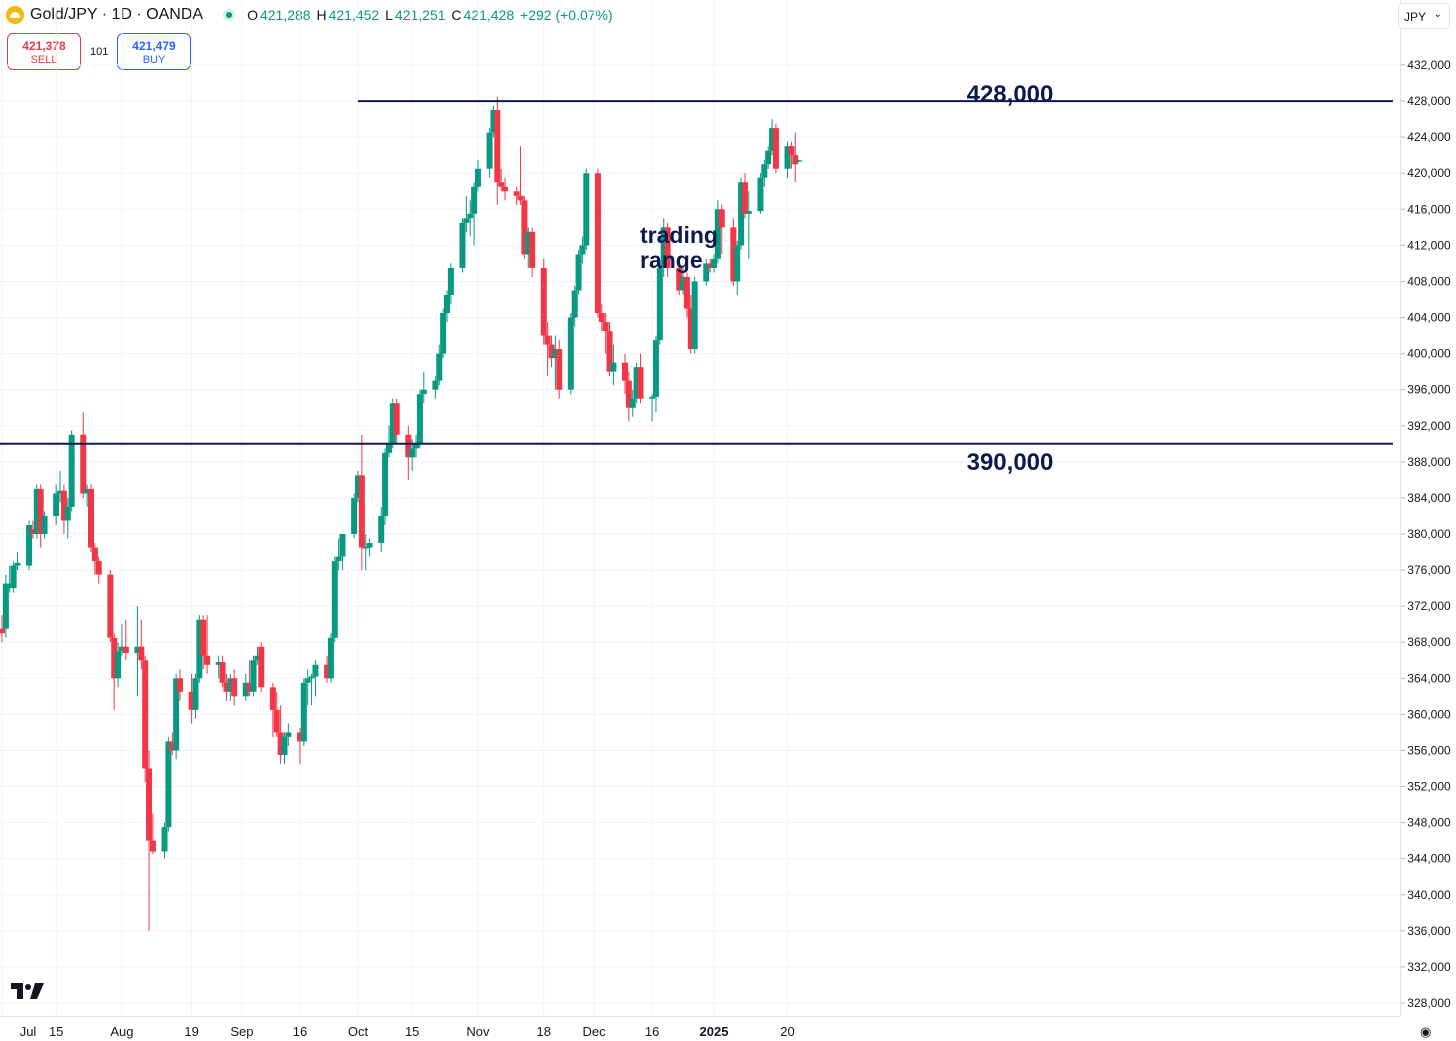  What do you see at coordinates (566, 15) in the screenshot?
I see `change-value: +292 (+0.07%)` at bounding box center [566, 15].